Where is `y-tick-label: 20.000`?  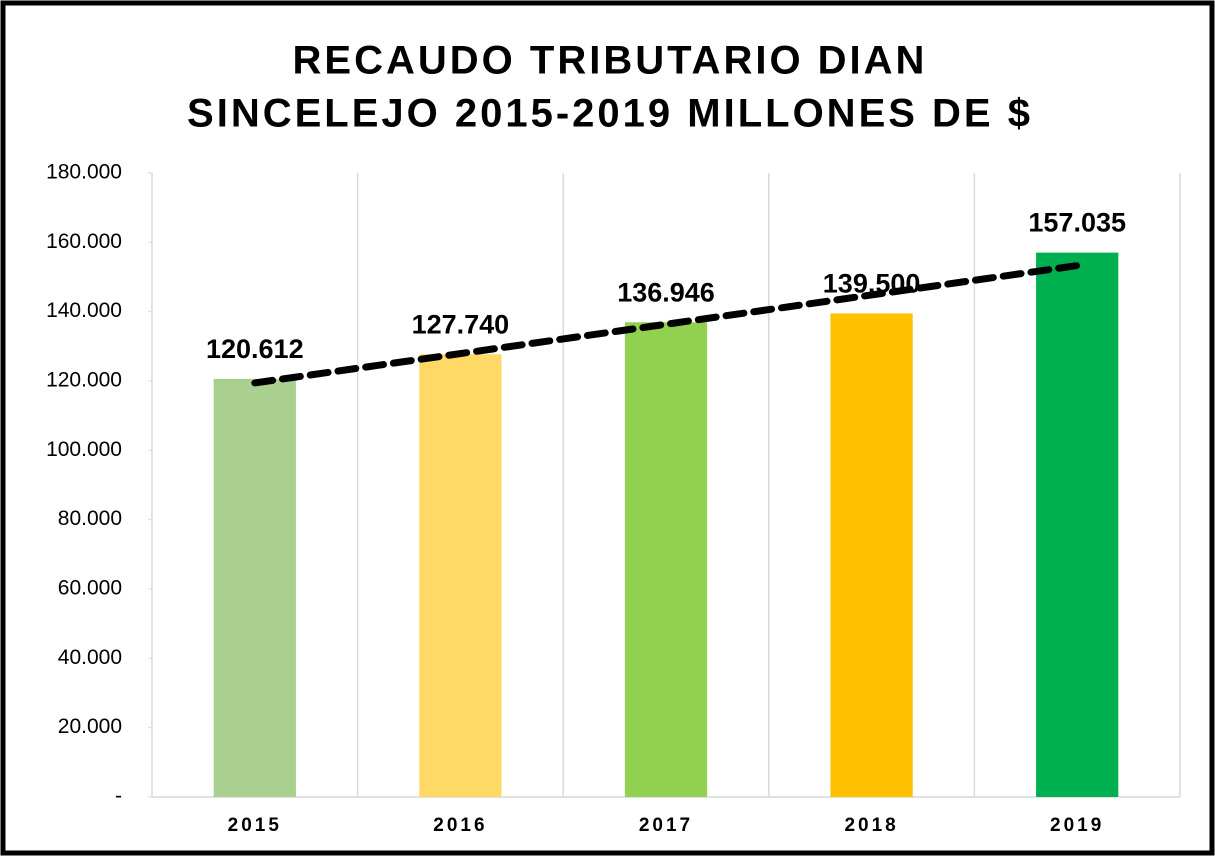
y-tick-label: 20.000 is located at coordinates (90, 726).